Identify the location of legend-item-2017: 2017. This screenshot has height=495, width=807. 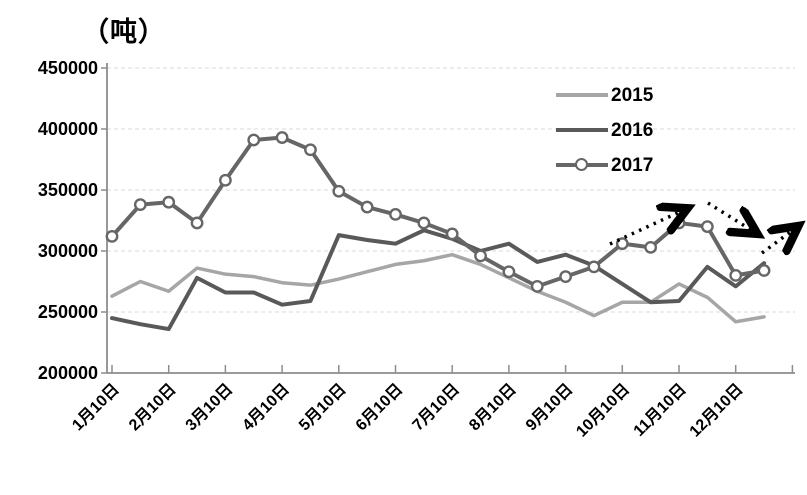
(604, 165).